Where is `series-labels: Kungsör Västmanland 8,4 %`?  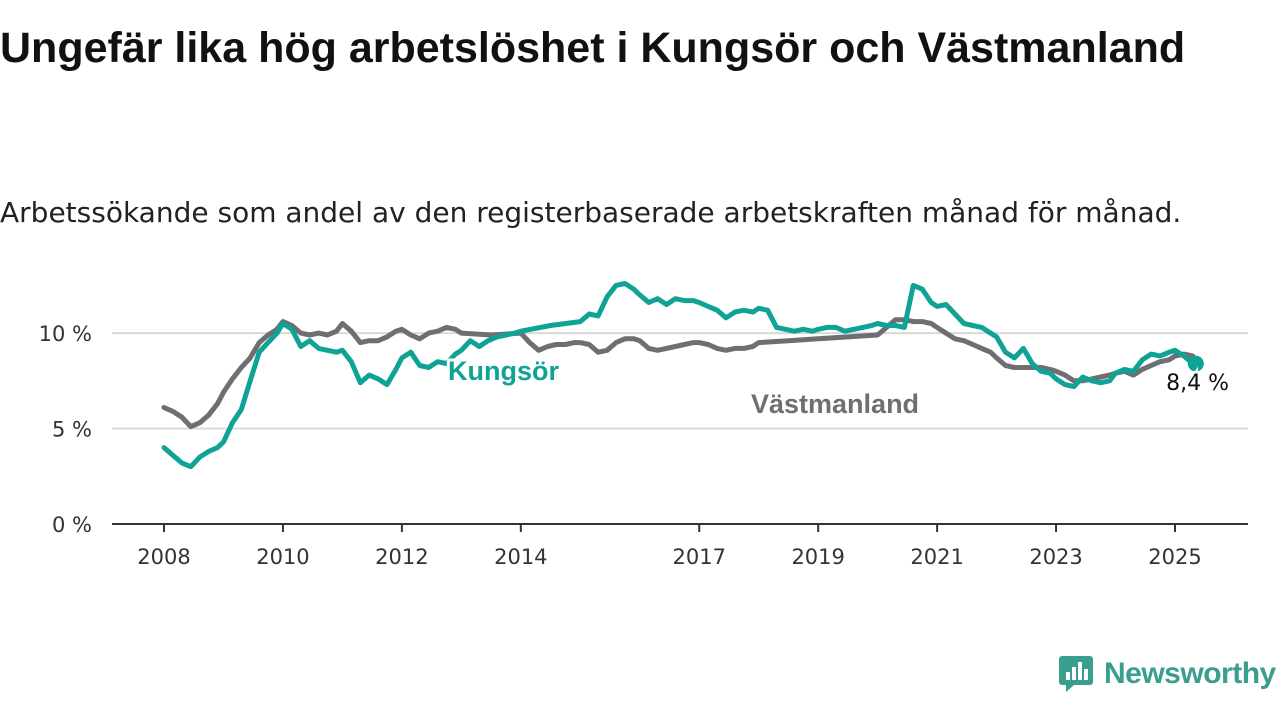 series-labels: Kungsör Västmanland 8,4 % is located at coordinates (838, 387).